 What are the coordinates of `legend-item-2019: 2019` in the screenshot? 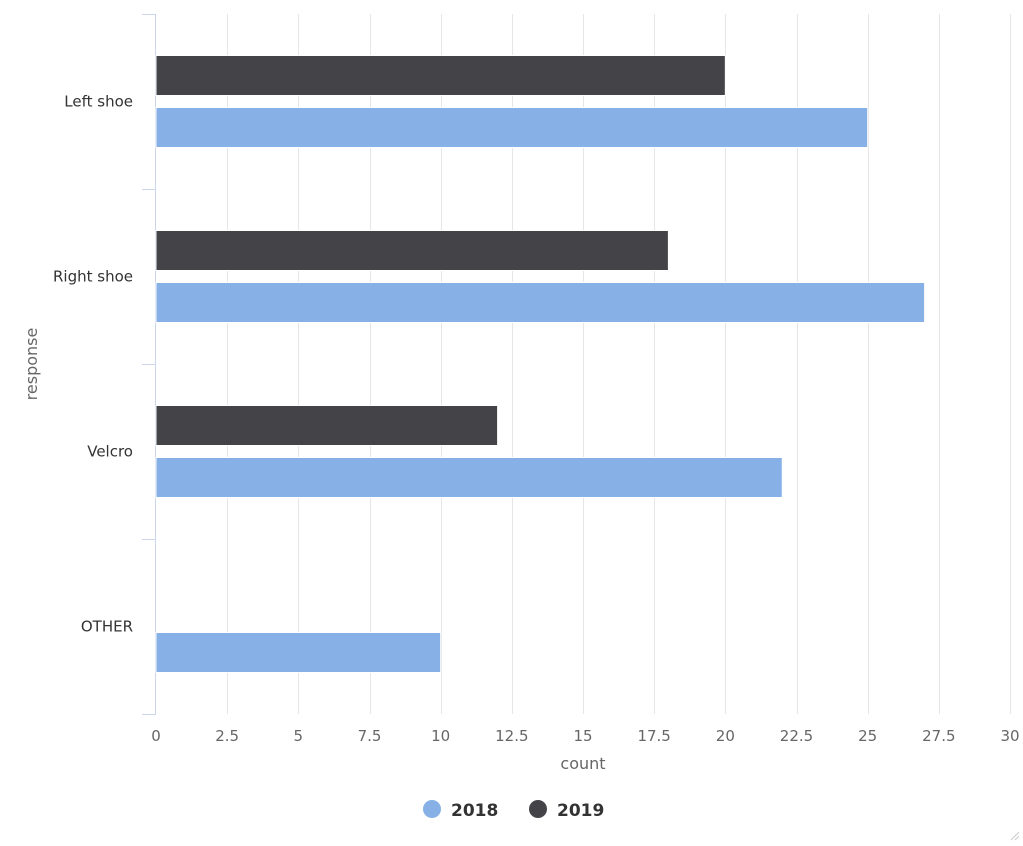 It's located at (566, 810).